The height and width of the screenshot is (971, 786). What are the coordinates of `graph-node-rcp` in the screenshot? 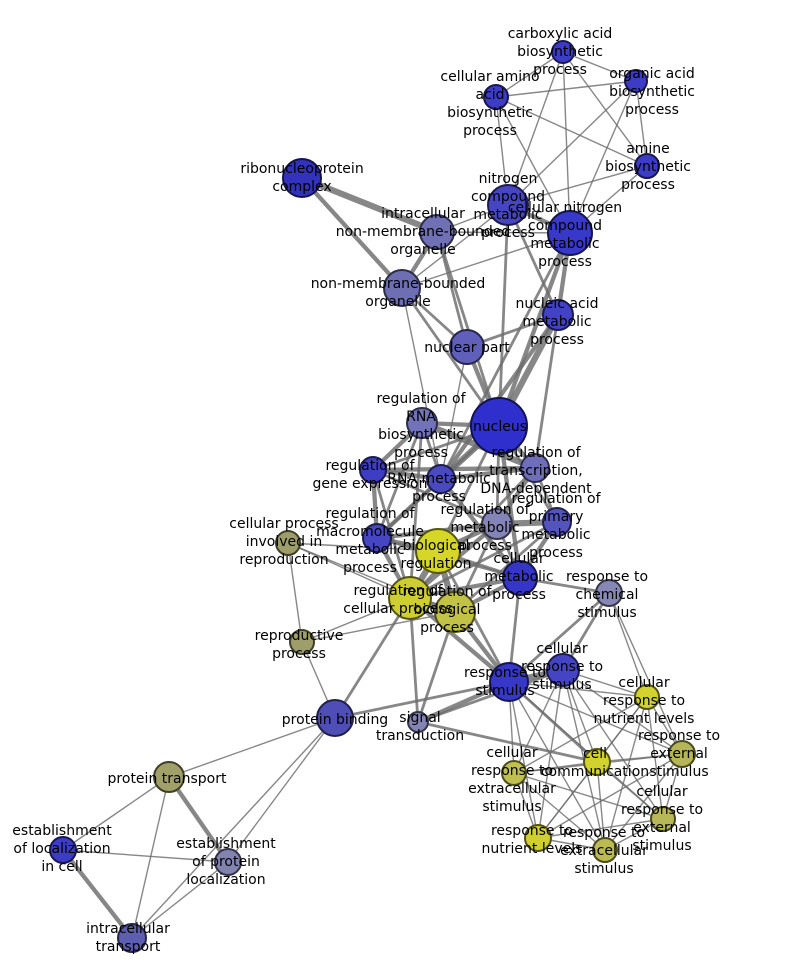 It's located at (410, 598).